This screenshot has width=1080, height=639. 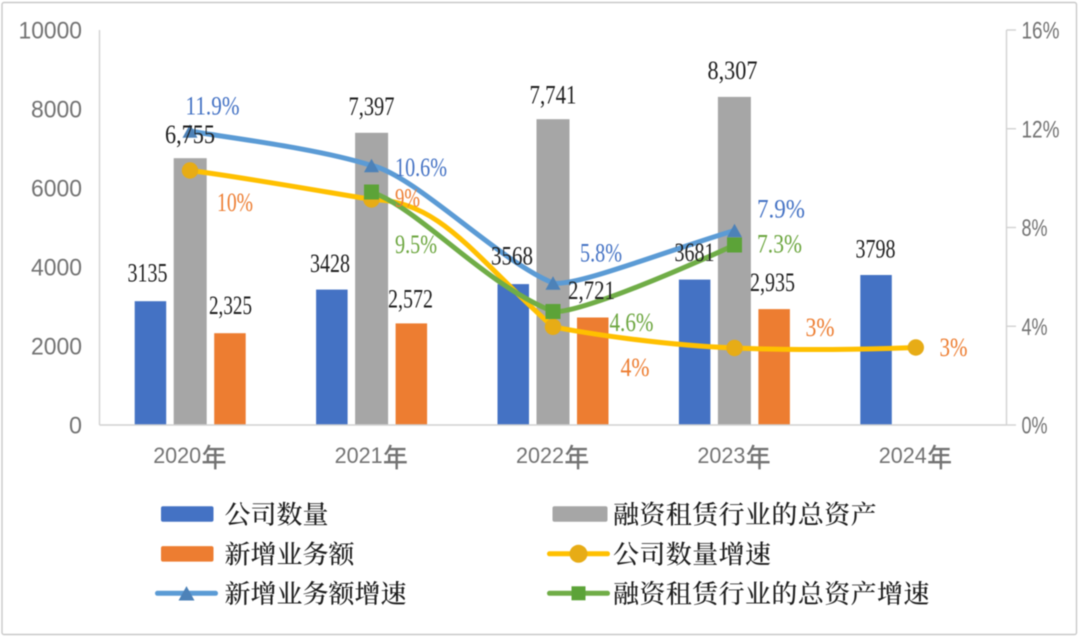 What do you see at coordinates (512, 256) in the screenshot?
I see `svg-text: 3568` at bounding box center [512, 256].